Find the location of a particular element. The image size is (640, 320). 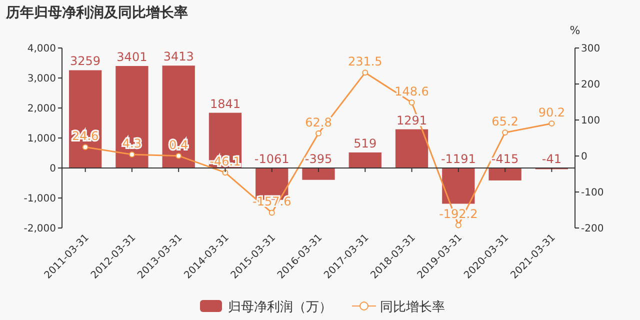

data-label: -415 is located at coordinates (505, 159).